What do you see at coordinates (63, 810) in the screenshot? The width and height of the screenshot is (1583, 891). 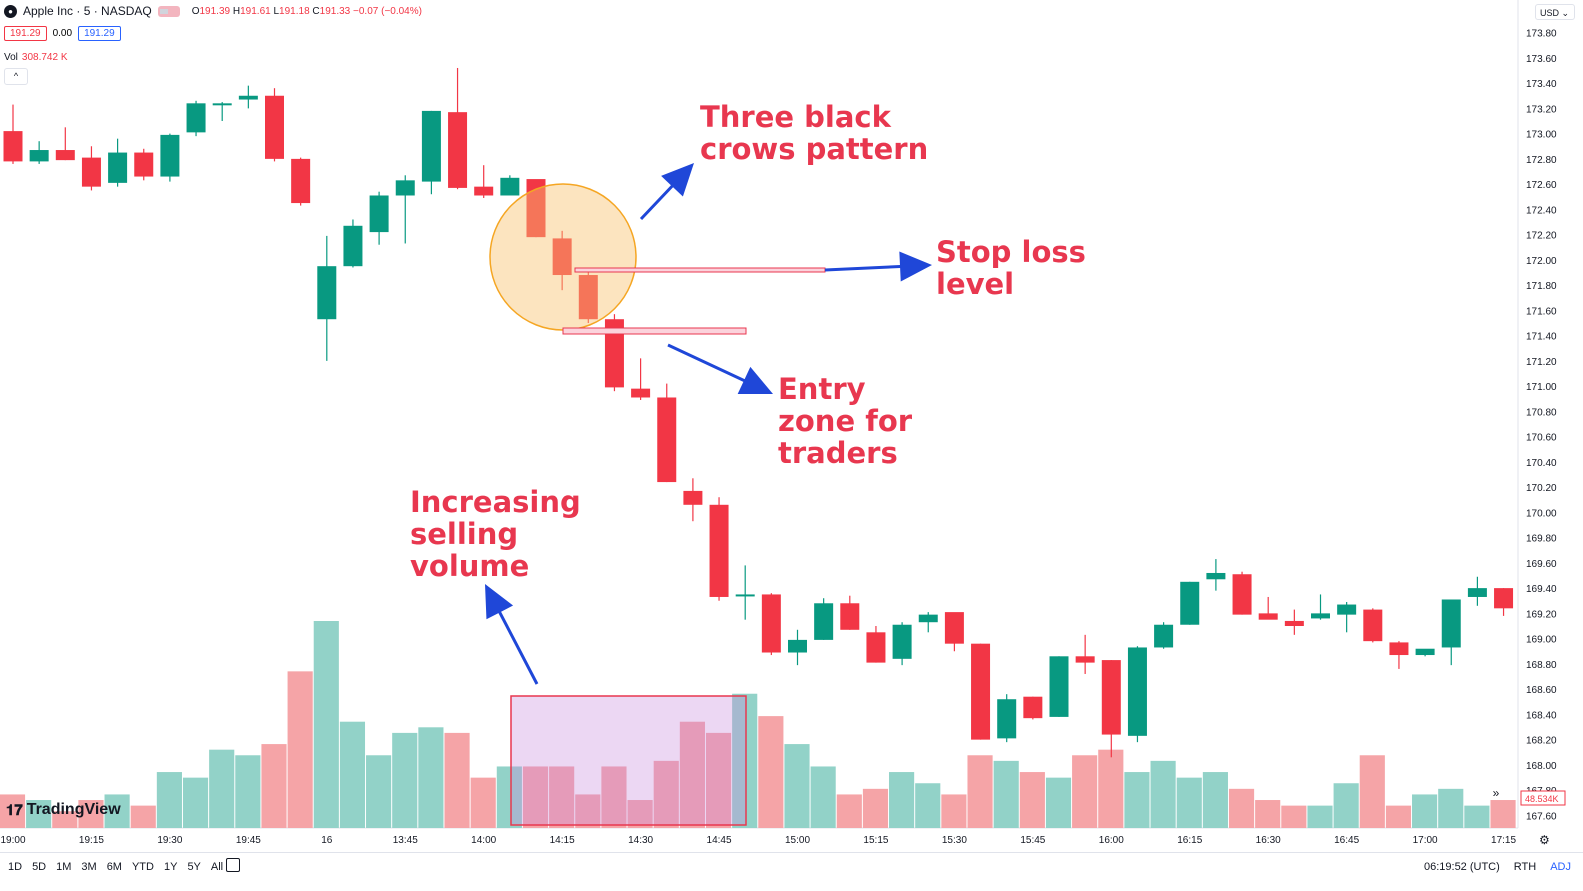 I see `tradingview-logo: 𝟏𝟕 TradingView` at bounding box center [63, 810].